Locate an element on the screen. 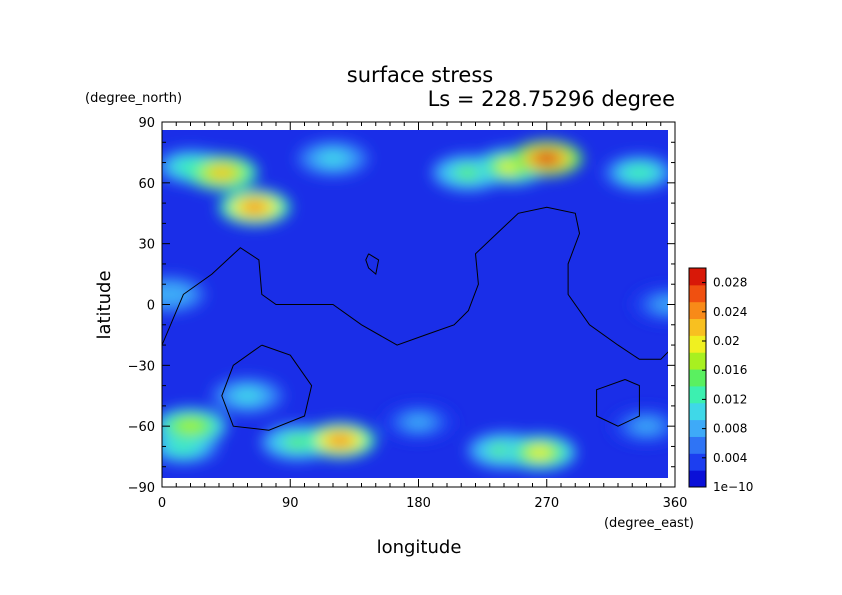 This screenshot has width=842, height=595. y-tick-label: −30 is located at coordinates (141, 366).